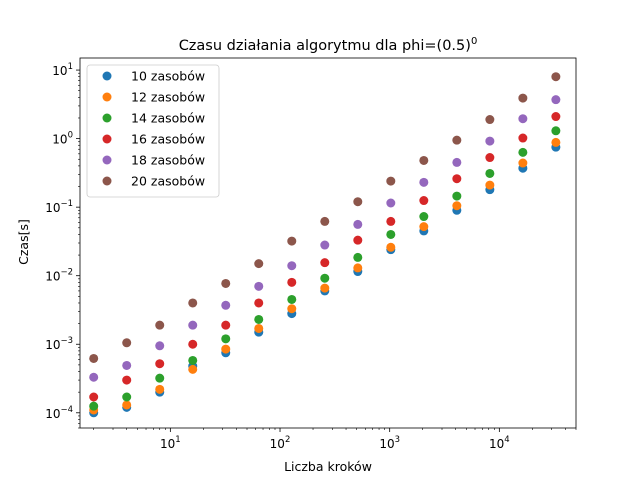 This screenshot has height=480, width=640. What do you see at coordinates (389, 443) in the screenshot?
I see `x-tick-label: 10³` at bounding box center [389, 443].